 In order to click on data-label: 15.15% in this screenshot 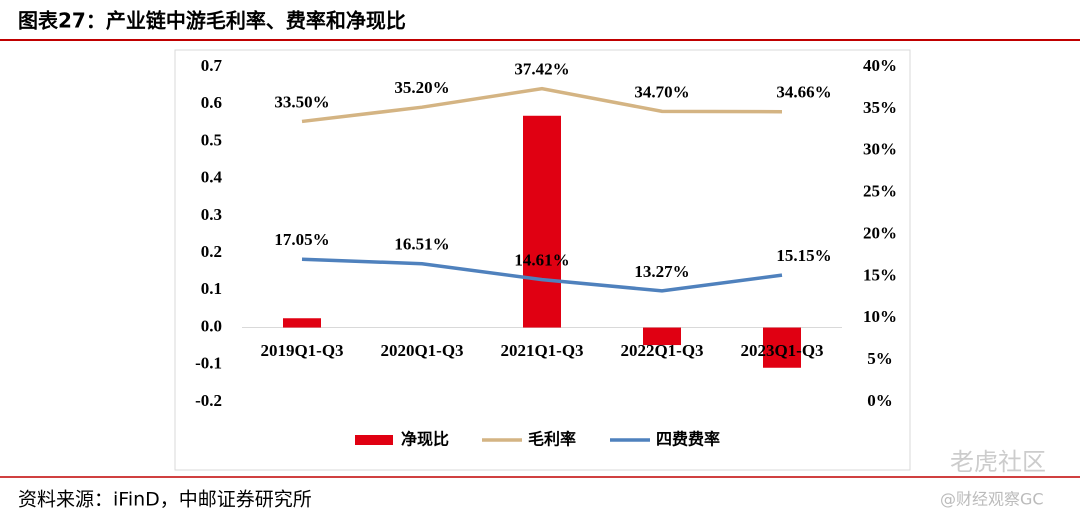, I will do `click(803, 255)`.